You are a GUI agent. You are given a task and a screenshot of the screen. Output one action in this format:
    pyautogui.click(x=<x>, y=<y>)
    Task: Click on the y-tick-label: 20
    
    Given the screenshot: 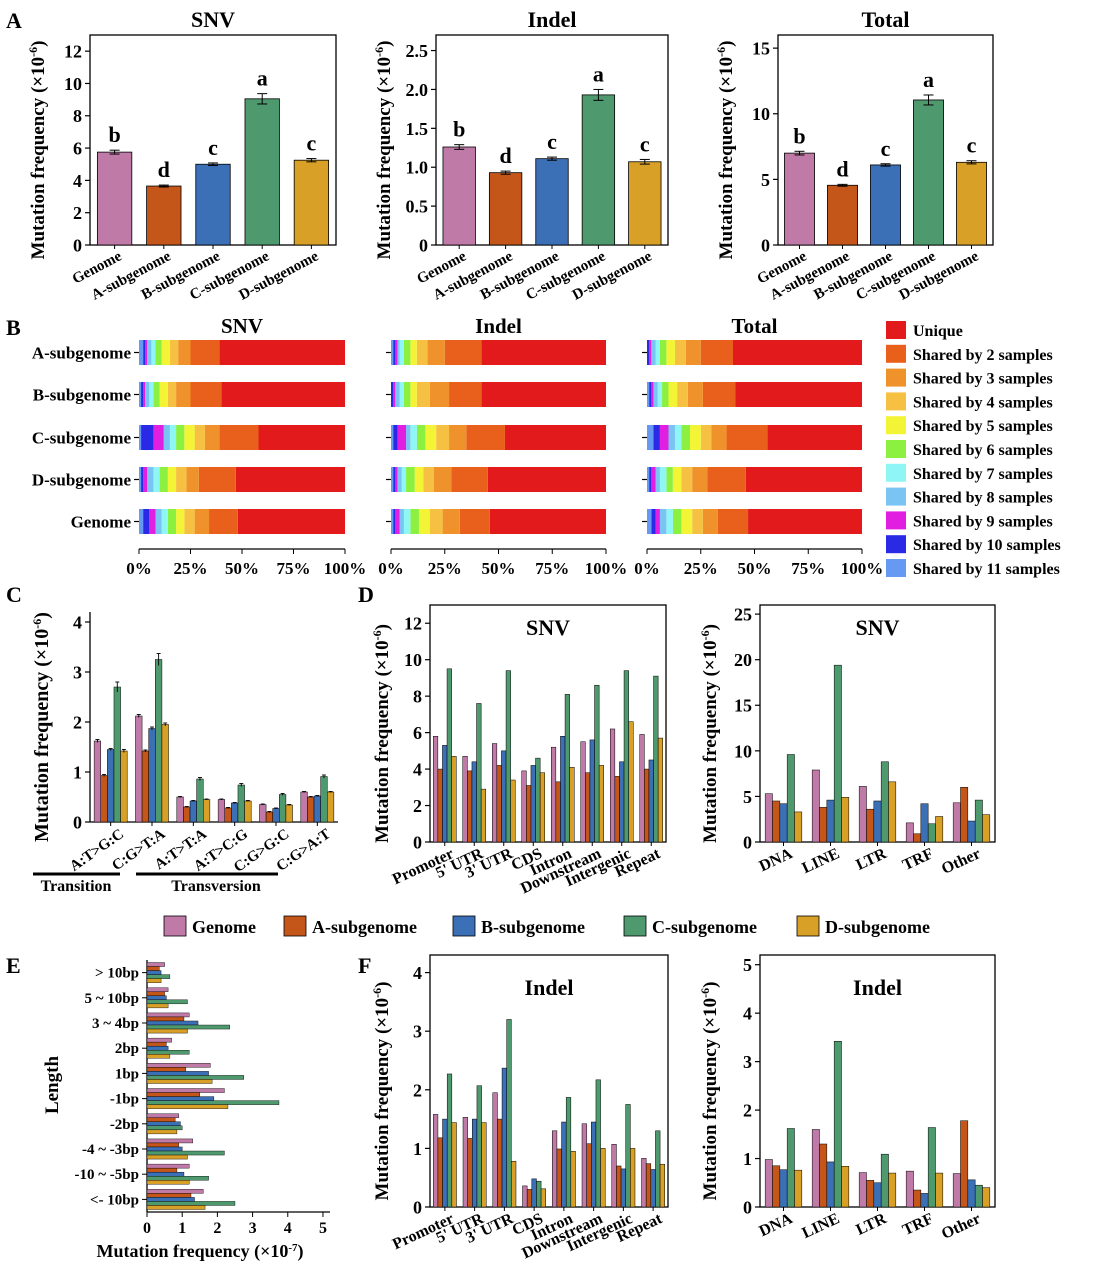 What is the action you would take?
    pyautogui.click(x=743, y=660)
    